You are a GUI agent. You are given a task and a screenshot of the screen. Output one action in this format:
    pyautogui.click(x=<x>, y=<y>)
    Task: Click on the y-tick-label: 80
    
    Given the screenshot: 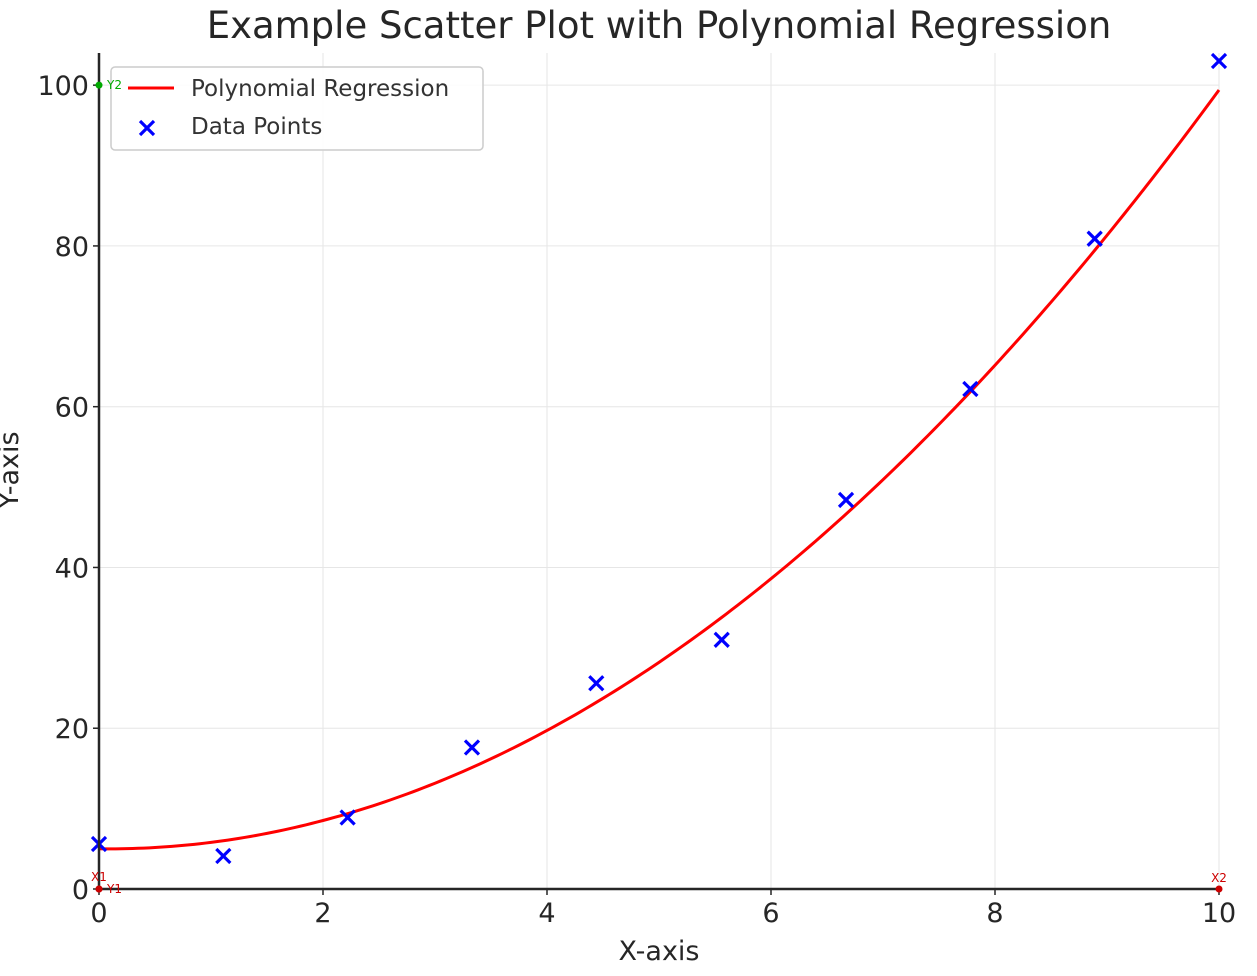 What is the action you would take?
    pyautogui.click(x=72, y=247)
    